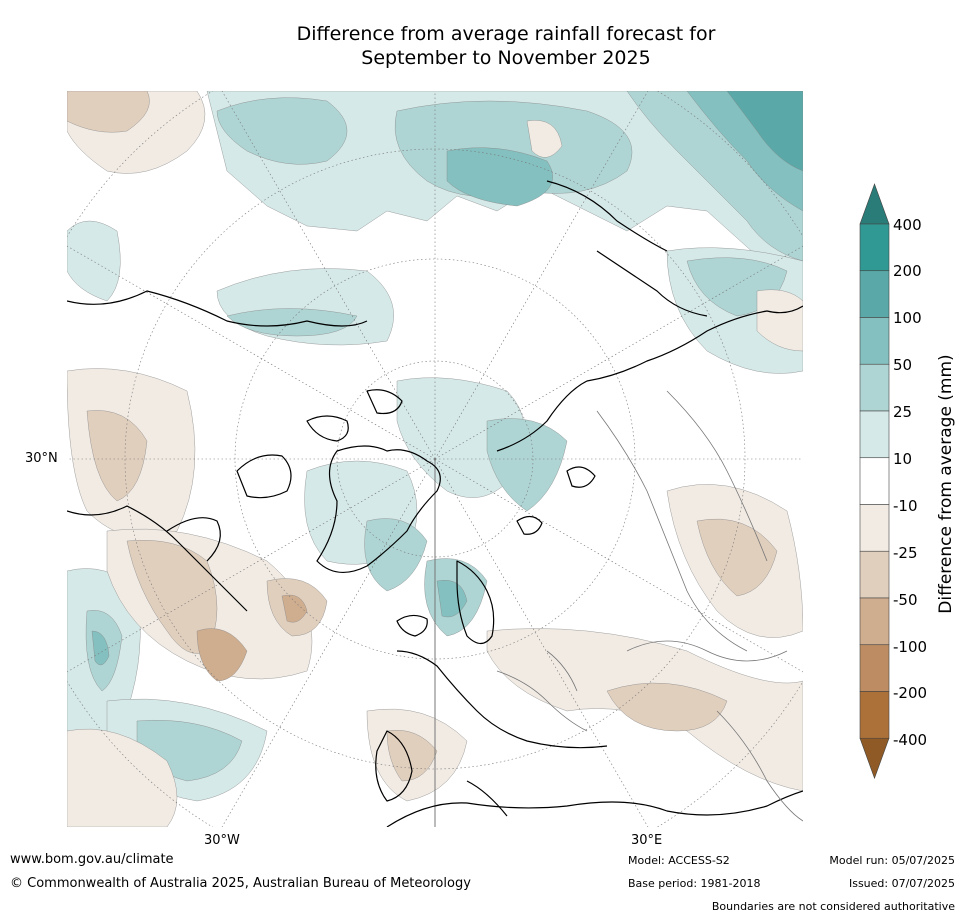 This screenshot has height=919, width=965. I want to click on footer-base-period: Base period: 1981-2018, so click(694, 883).